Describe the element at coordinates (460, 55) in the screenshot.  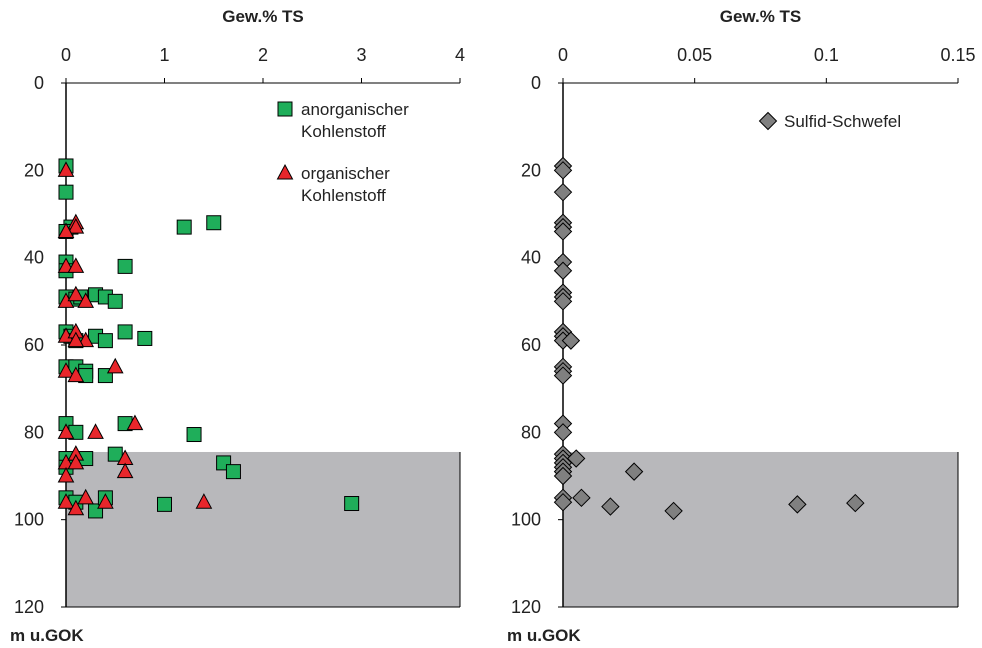
I see `x-tick-label: 4` at that location.